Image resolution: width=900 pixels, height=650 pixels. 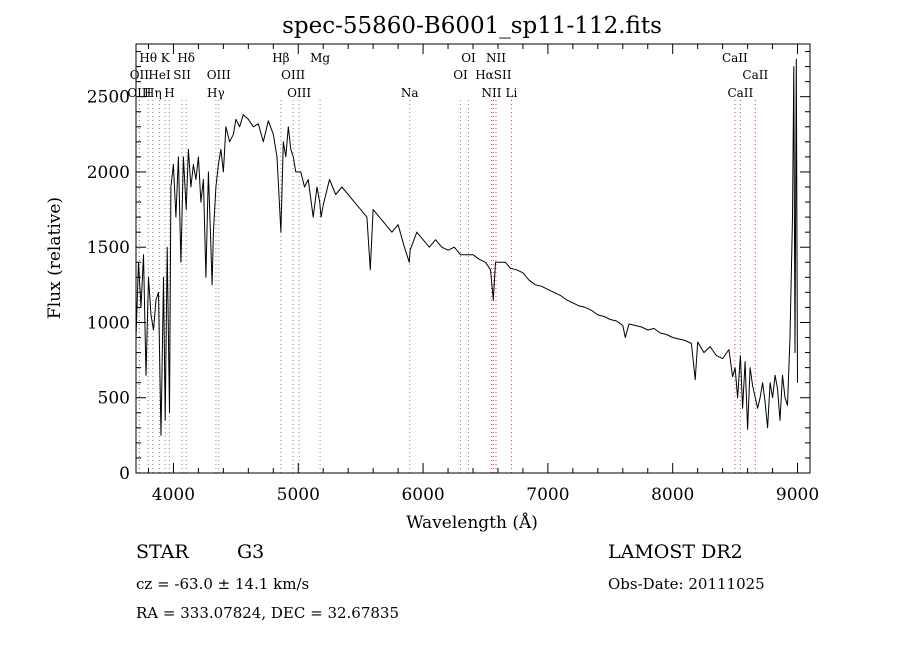 I want to click on x-axis-label: Wavelength (Å), so click(x=472, y=522).